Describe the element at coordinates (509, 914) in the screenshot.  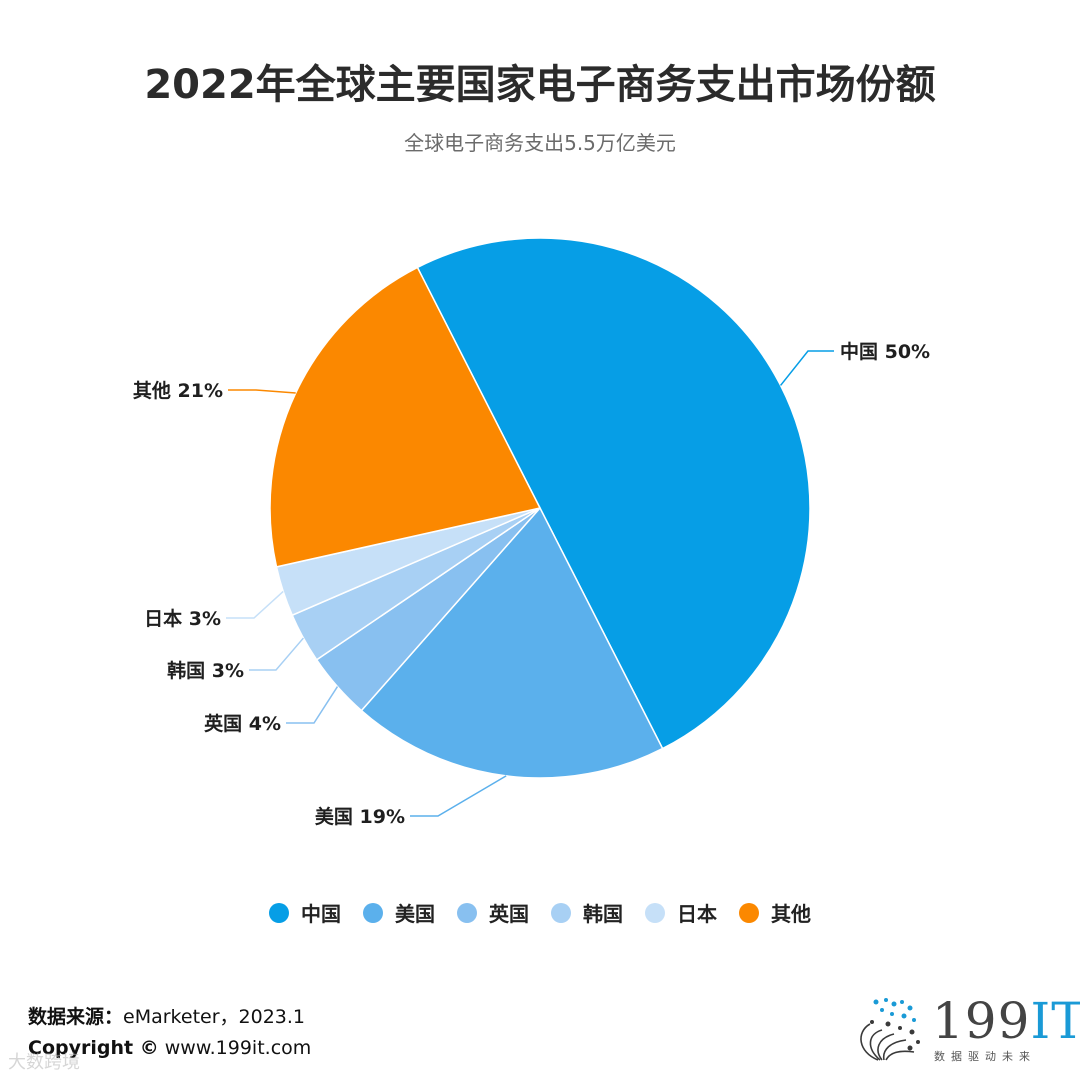
I see `legend-label: 英国` at that location.